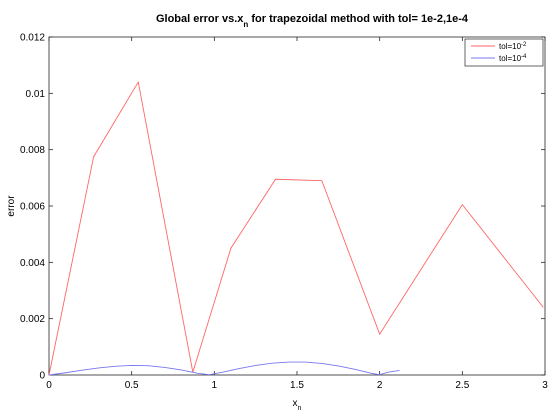 The image size is (560, 420). I want to click on x-tick-label: 0.5, so click(132, 385).